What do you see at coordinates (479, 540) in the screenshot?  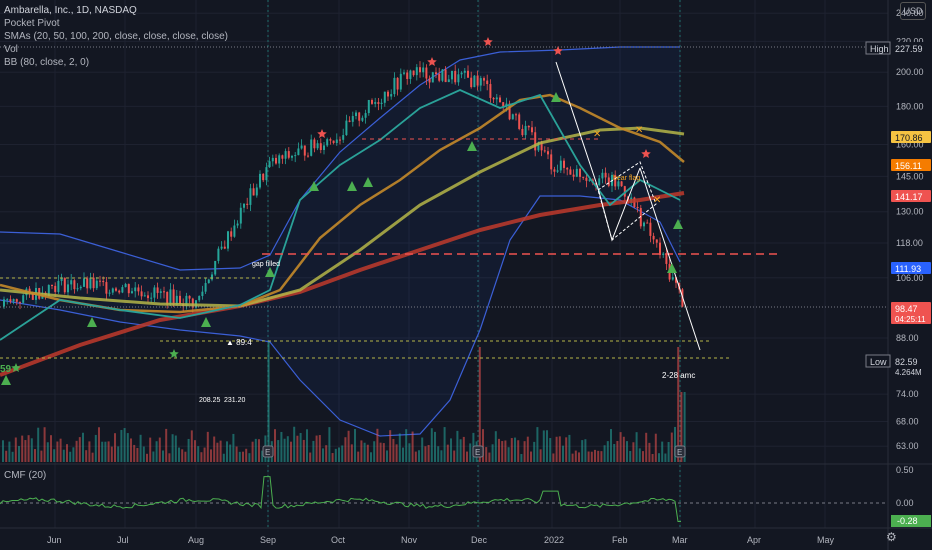 I see `time-axis-label: Dec` at bounding box center [479, 540].